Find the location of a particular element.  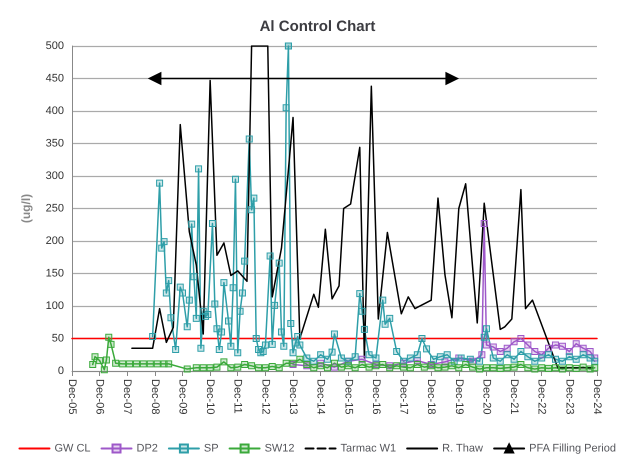

x-tick-label: Dec-23 is located at coordinates (569, 396).